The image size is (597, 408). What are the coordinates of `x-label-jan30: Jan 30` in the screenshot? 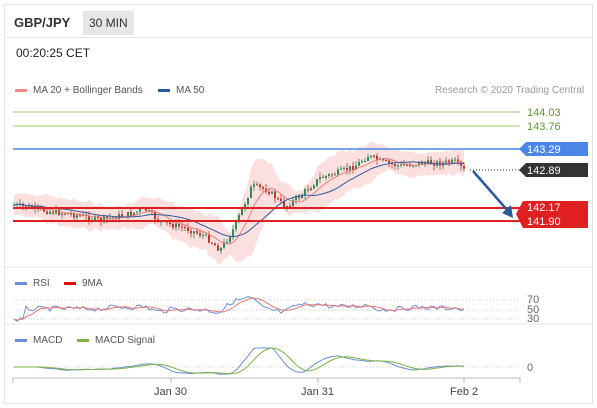 It's located at (170, 392).